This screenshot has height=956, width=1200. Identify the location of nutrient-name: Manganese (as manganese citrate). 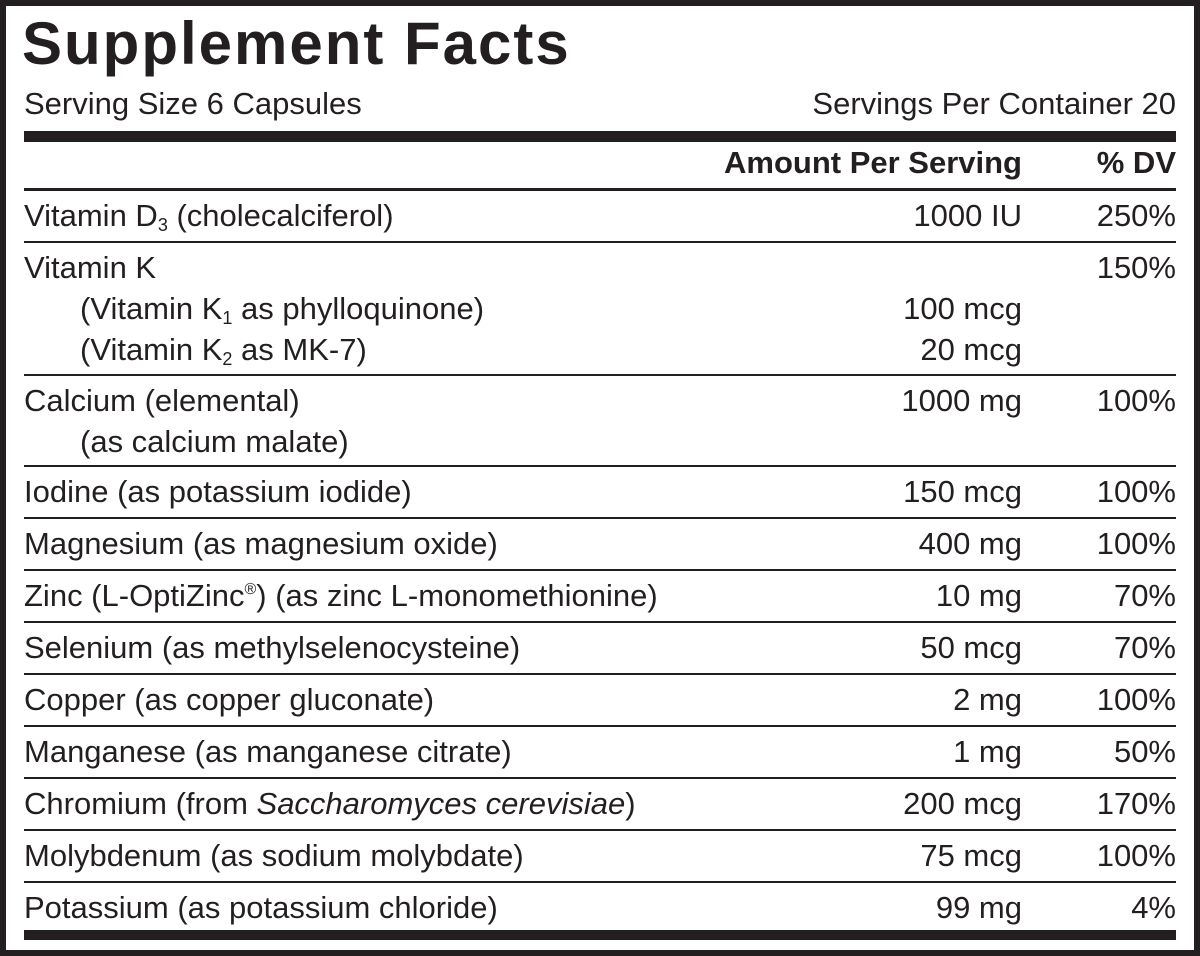
(268, 751).